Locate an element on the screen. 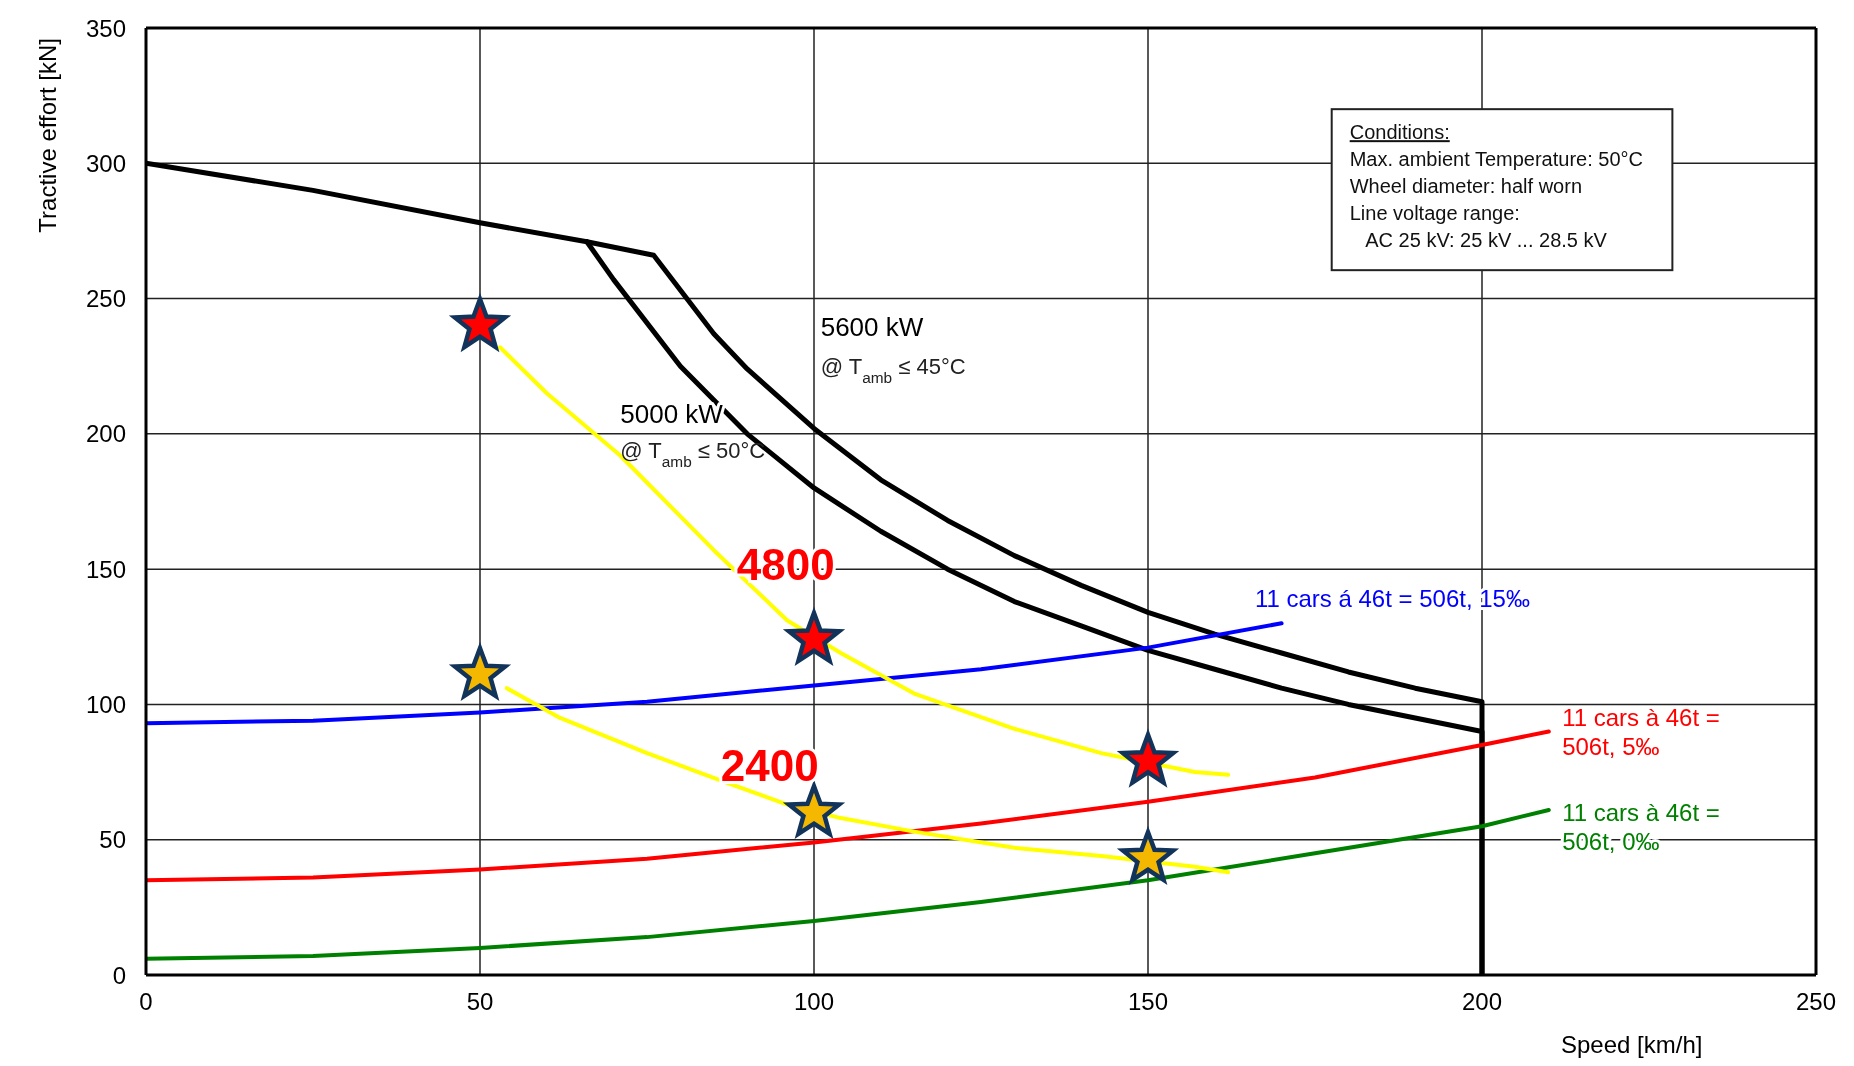 This screenshot has width=1854, height=1066. y-tick-label: 0 is located at coordinates (119, 975).